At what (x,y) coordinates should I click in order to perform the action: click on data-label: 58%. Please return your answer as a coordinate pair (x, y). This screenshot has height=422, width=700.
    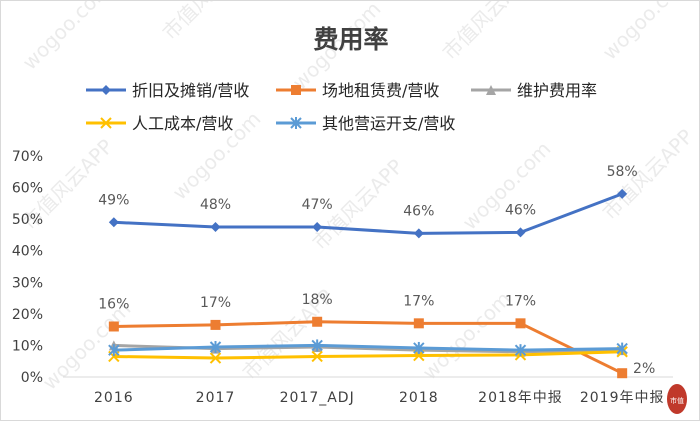
    Looking at the image, I should click on (622, 172).